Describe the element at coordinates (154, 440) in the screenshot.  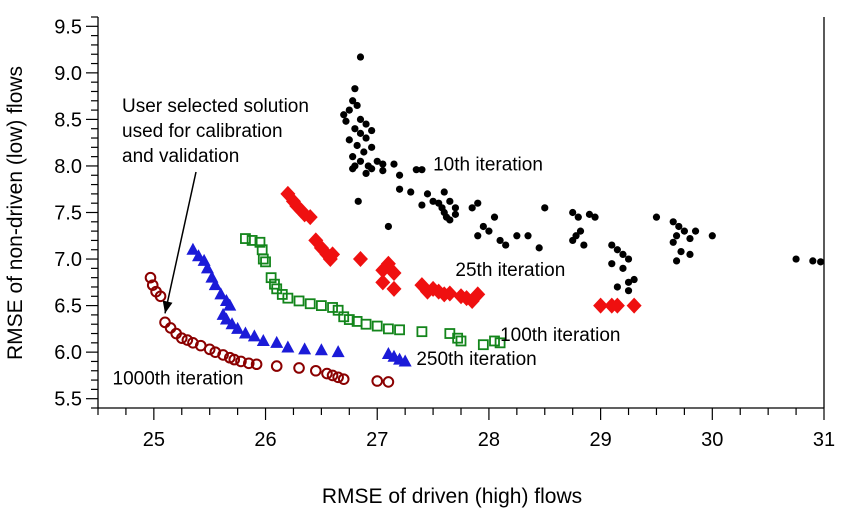
I see `x-tick-label: 25` at that location.